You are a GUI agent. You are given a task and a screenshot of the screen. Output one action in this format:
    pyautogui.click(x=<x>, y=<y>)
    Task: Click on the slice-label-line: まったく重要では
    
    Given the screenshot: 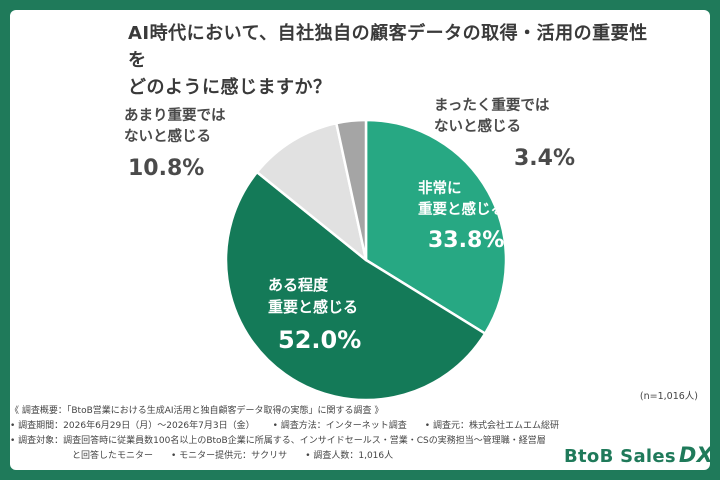 What is the action you would take?
    pyautogui.click(x=492, y=105)
    